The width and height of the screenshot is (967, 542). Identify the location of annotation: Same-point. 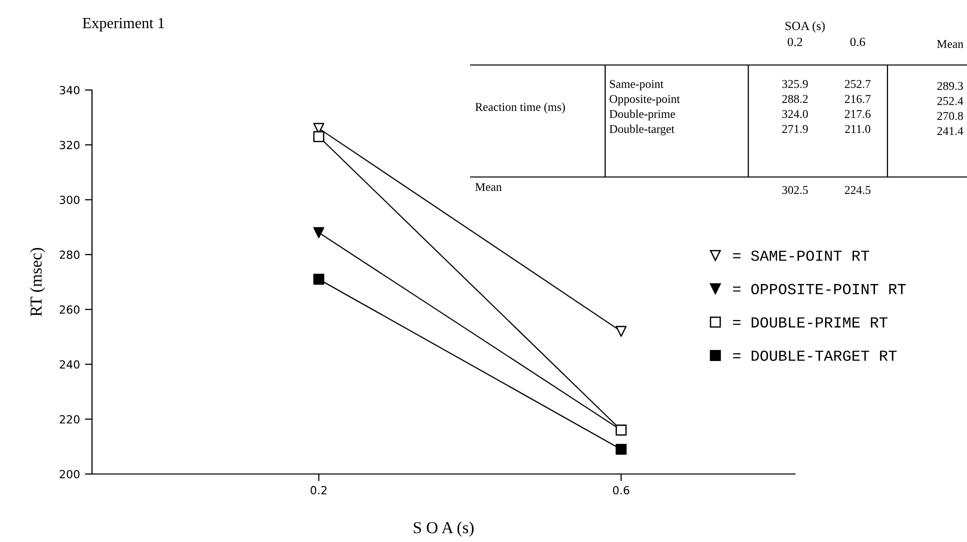
(637, 85).